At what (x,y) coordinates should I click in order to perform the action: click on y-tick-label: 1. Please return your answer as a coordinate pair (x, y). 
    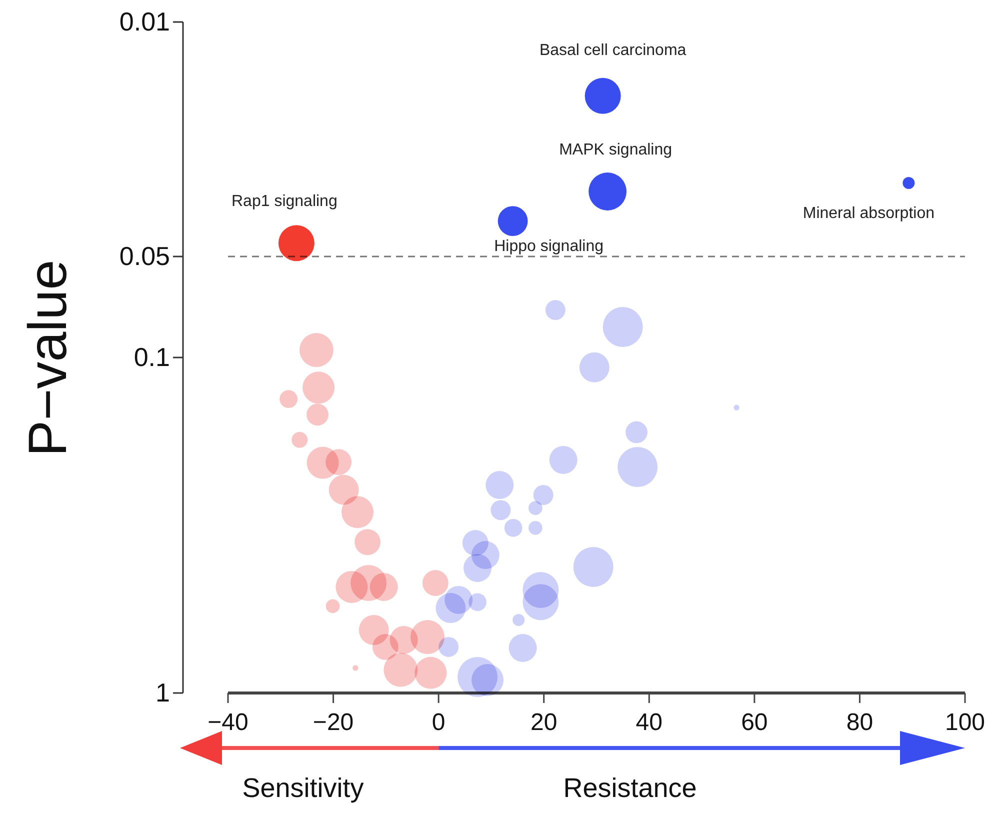
    Looking at the image, I should click on (163, 692).